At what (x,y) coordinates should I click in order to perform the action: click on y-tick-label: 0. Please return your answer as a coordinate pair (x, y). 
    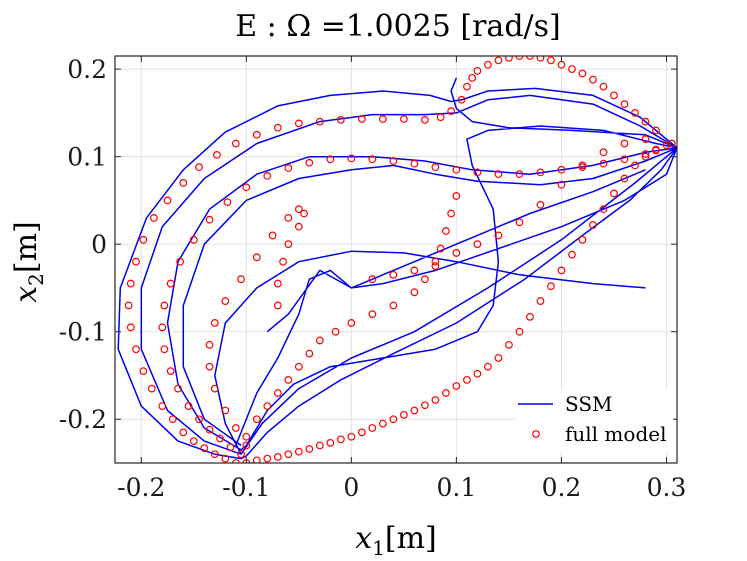
    Looking at the image, I should click on (99, 244).